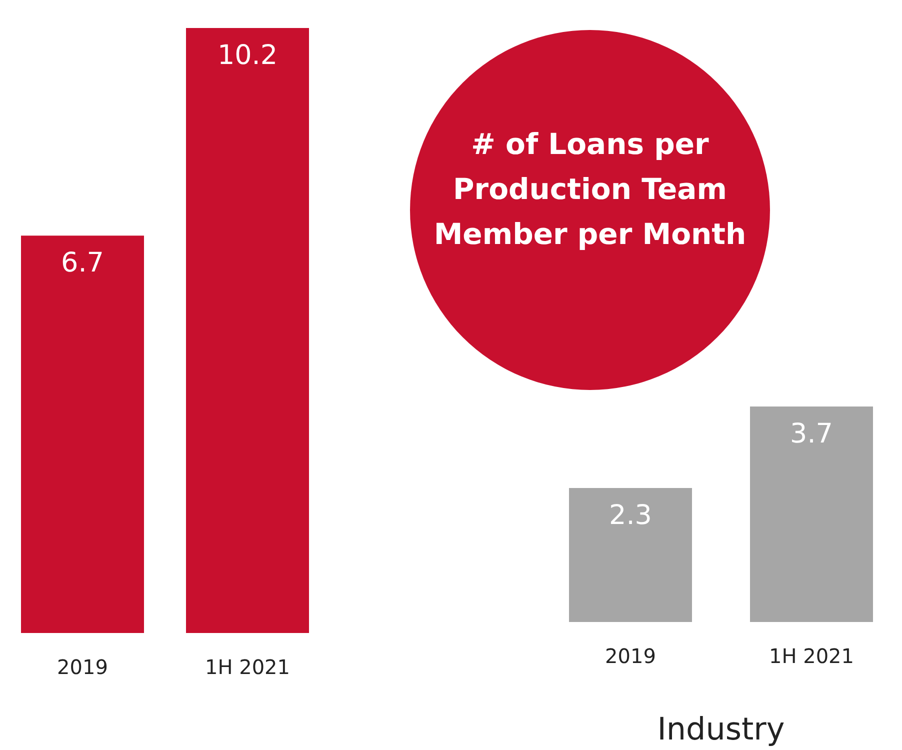 The image size is (902, 750). What do you see at coordinates (590, 189) in the screenshot?
I see `chart-title: # of Loans per Production Team Member per Month` at bounding box center [590, 189].